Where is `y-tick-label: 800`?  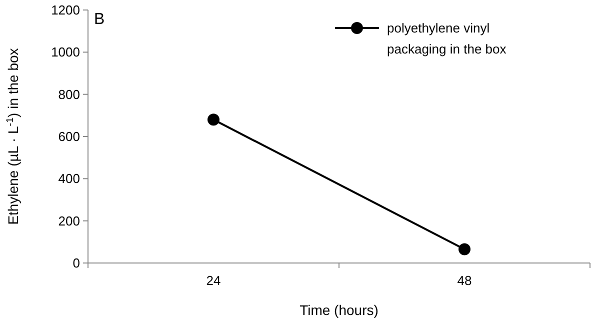
y-tick-label: 800 is located at coordinates (69, 94).